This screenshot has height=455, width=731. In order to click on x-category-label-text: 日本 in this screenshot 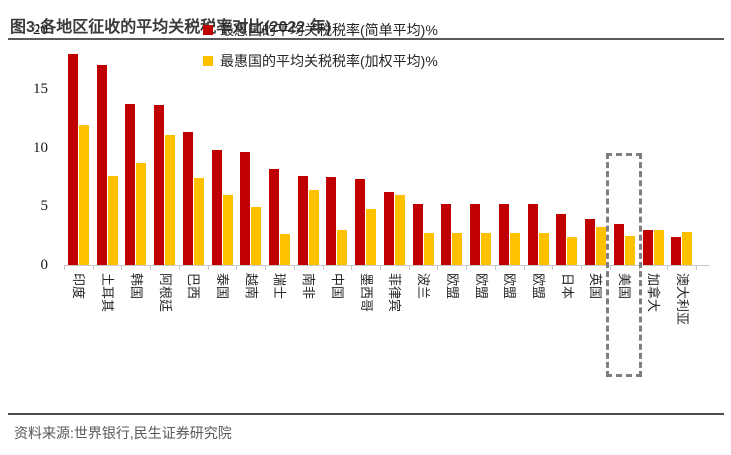, I will do `click(567, 286)`.